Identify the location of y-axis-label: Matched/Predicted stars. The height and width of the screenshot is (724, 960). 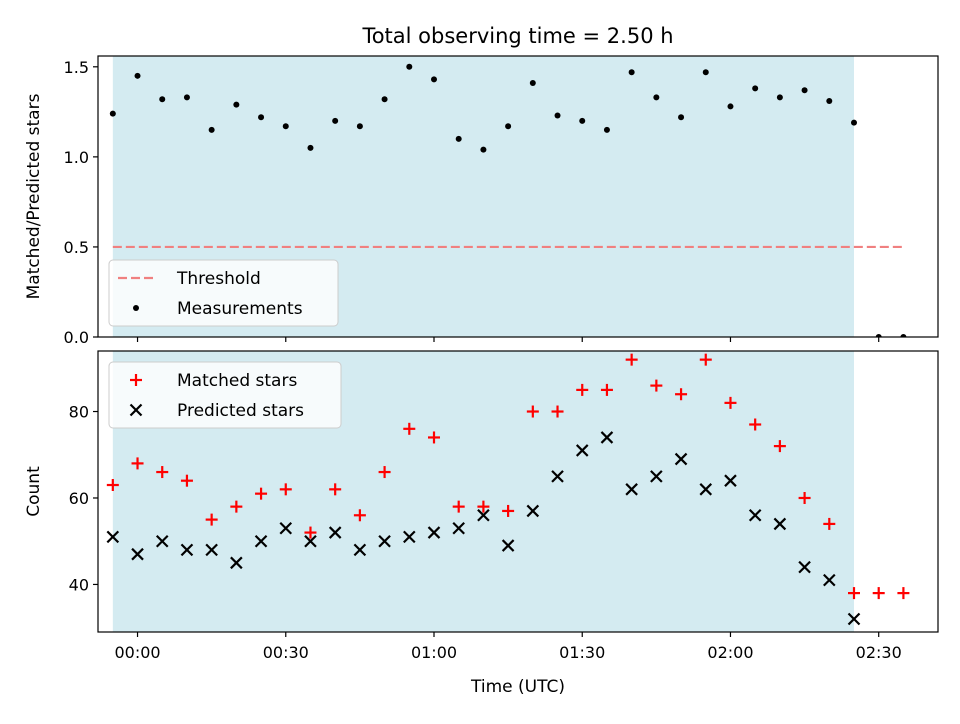
(34, 196).